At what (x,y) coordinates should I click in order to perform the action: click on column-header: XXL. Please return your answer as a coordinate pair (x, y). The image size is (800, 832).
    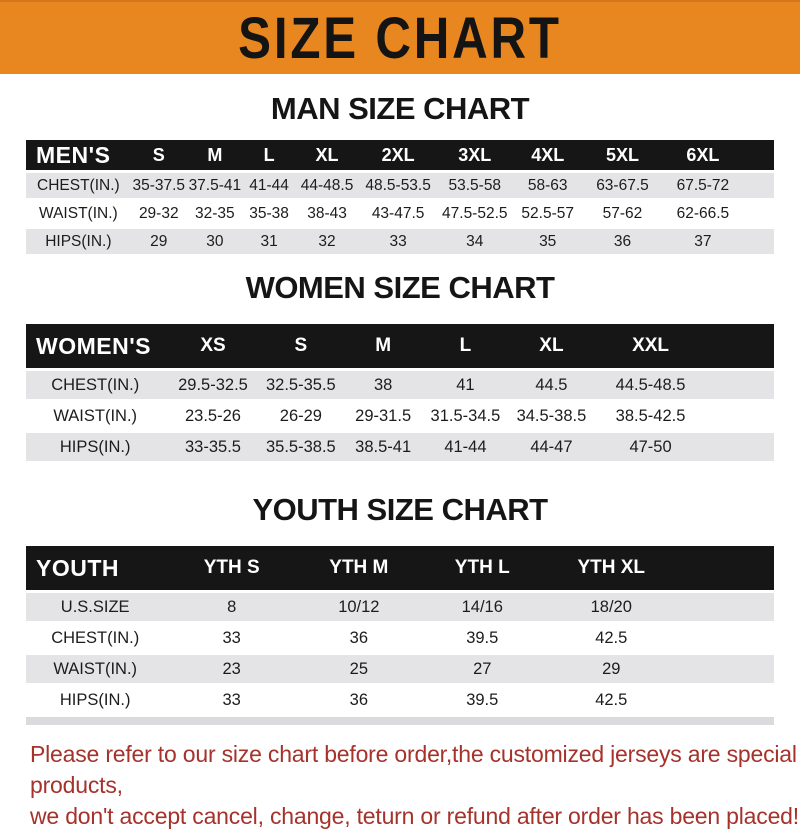
    Looking at the image, I should click on (650, 347).